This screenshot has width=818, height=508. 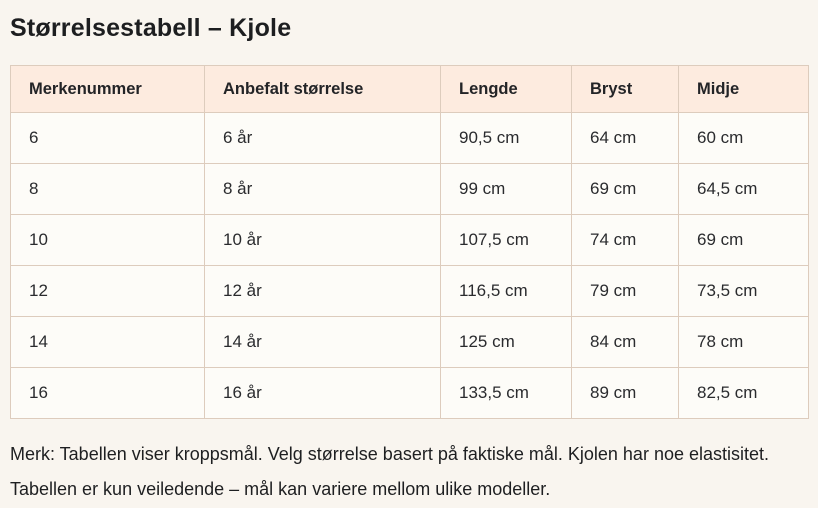 I want to click on table-cell: 125 cm, so click(x=506, y=342).